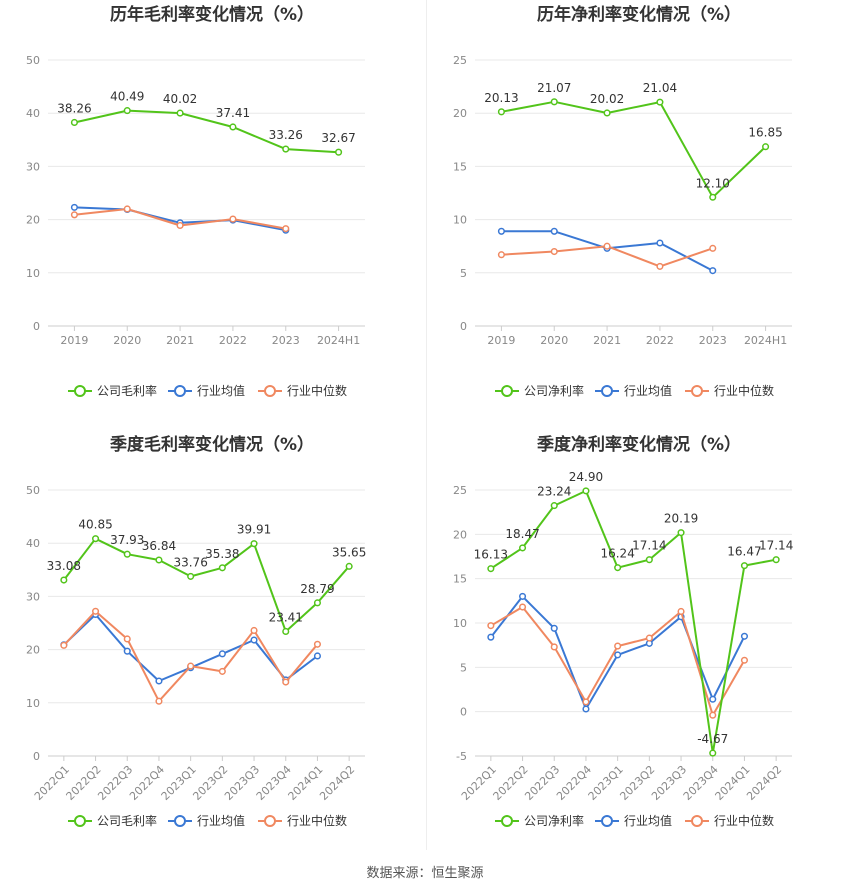 Image resolution: width=850 pixels, height=891 pixels. Describe the element at coordinates (744, 552) in the screenshot. I see `data-label: 16.47` at that location.